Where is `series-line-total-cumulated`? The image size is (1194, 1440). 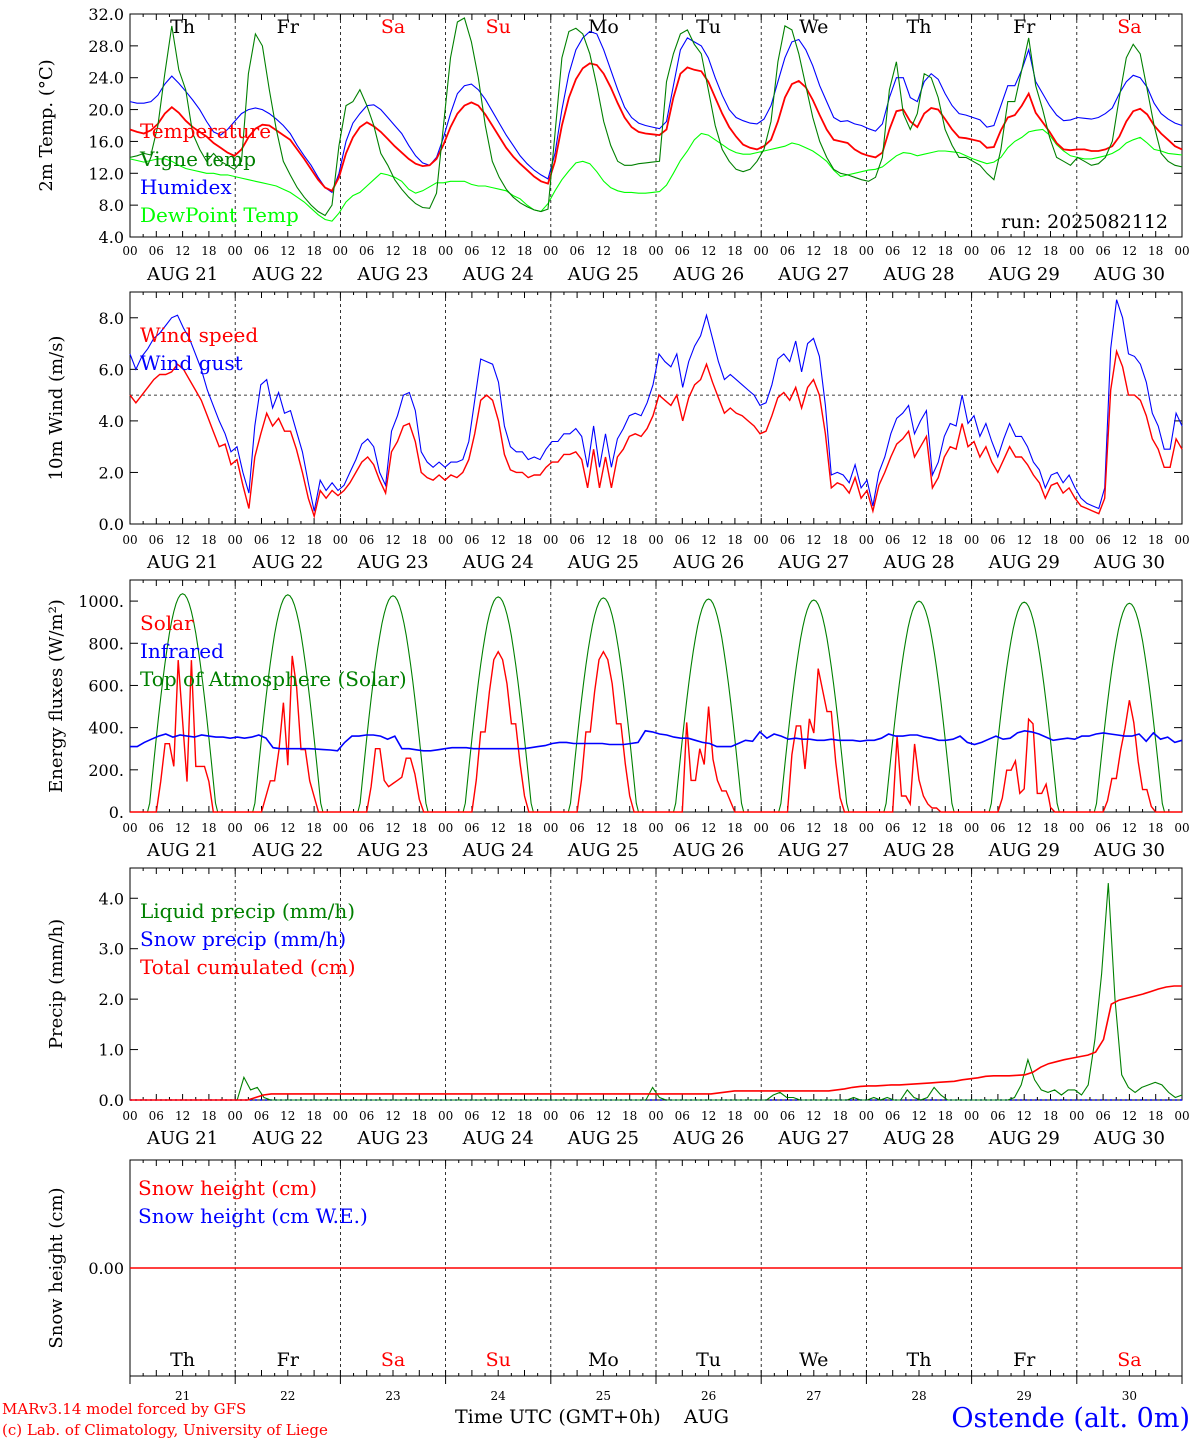 series-line-total-cumulated is located at coordinates (656, 1043).